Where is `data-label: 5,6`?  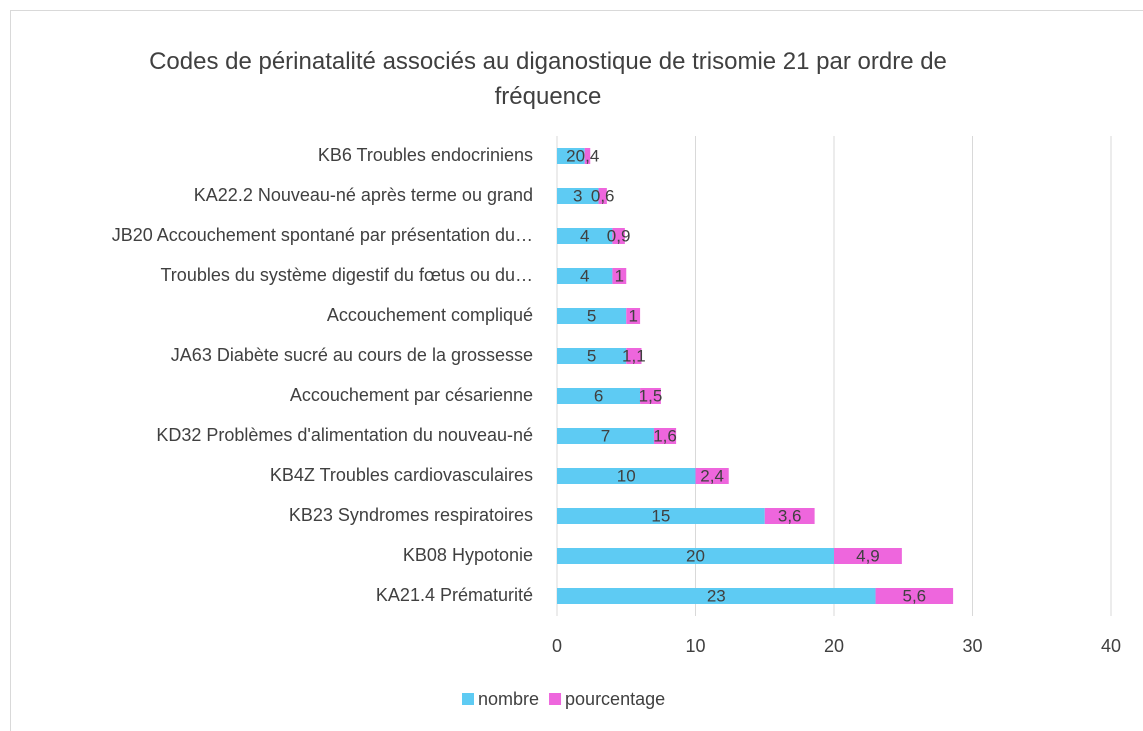 data-label: 5,6 is located at coordinates (915, 595).